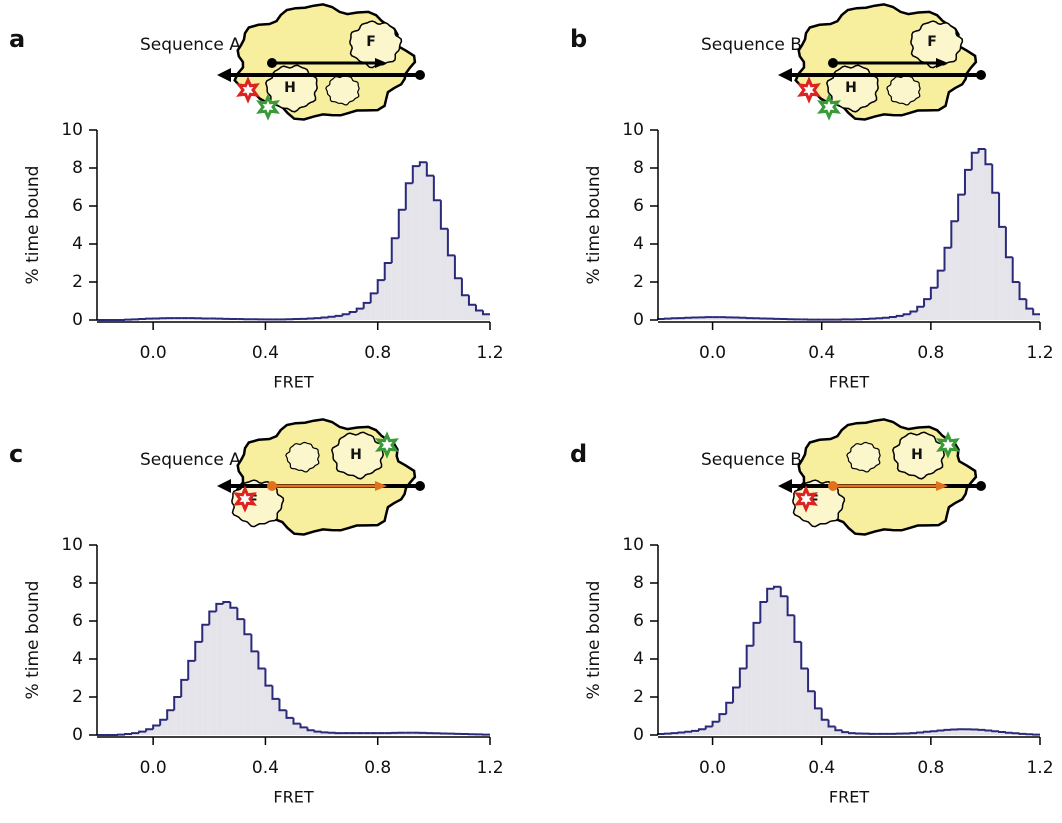 Image resolution: width=1062 pixels, height=823 pixels. I want to click on domain-label: H, so click(851, 88).